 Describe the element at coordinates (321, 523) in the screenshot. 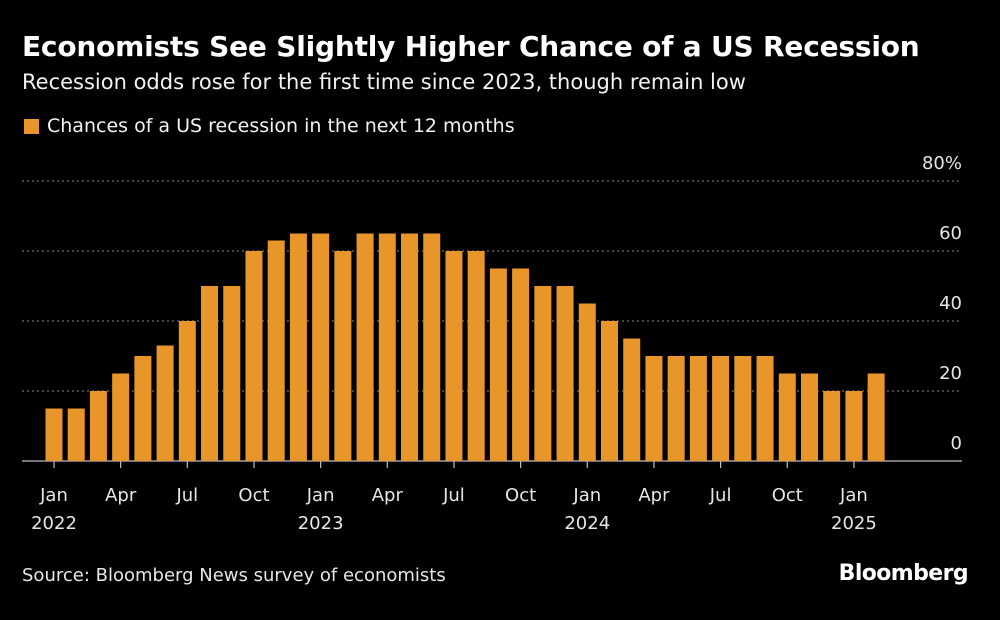

I see `x-tick-label-year: 2023` at that location.